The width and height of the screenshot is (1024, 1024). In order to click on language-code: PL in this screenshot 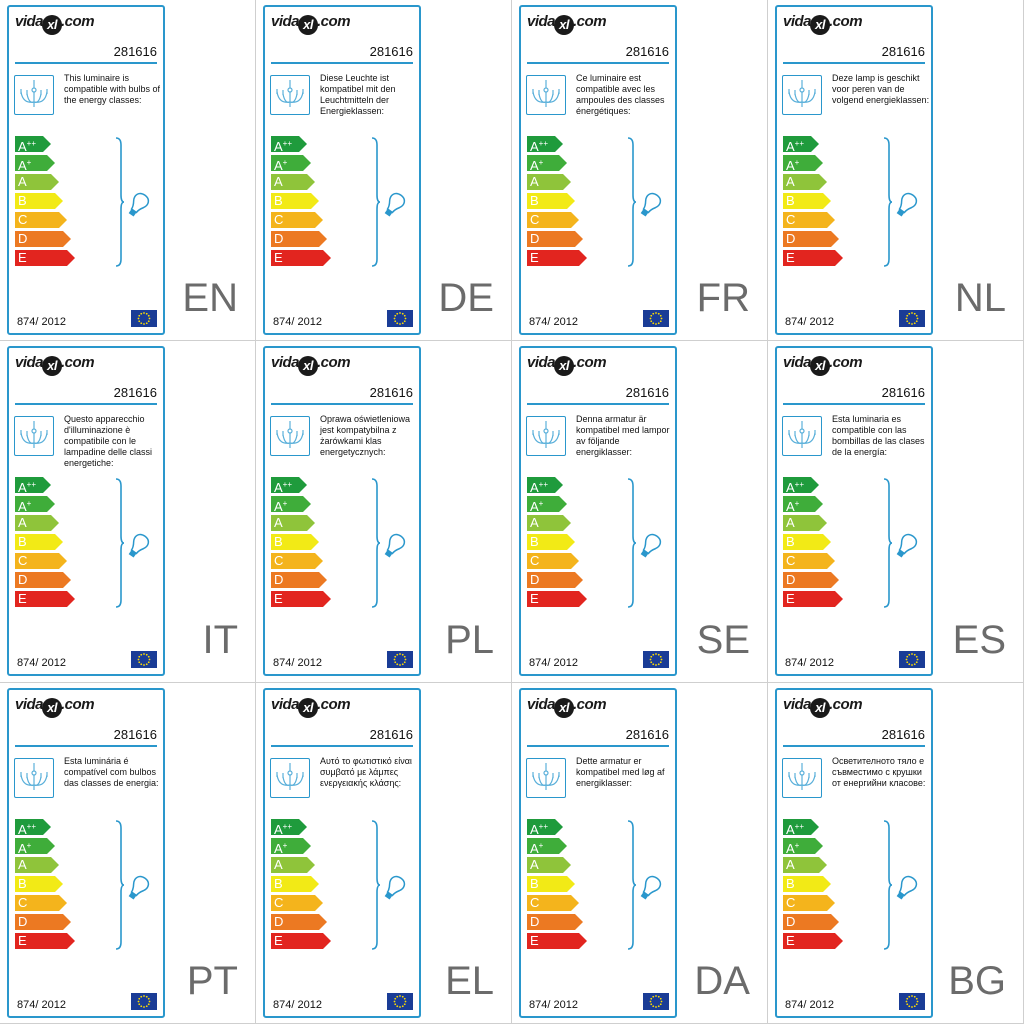, I will do `click(469, 640)`.